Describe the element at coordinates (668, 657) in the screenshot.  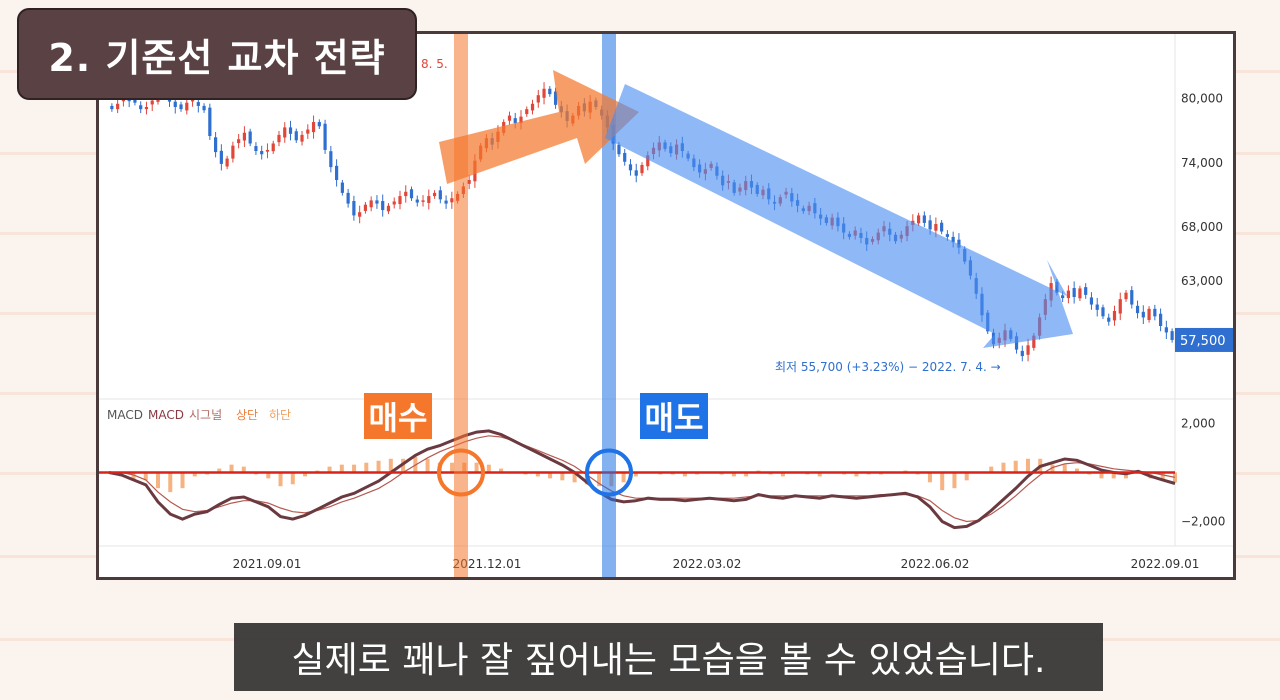
I see `subtitle-caption: 실제로 꽤나 잘 짚어내는 모습을 볼 수 있었습니다.` at that location.